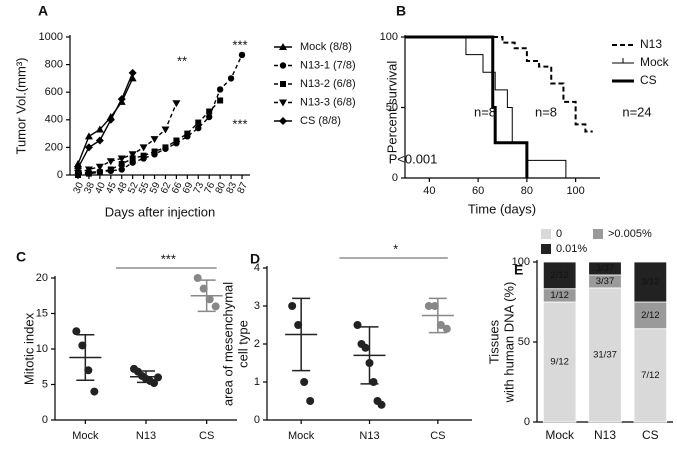 The image size is (677, 449). I want to click on y-tick-label: 20, so click(42, 278).